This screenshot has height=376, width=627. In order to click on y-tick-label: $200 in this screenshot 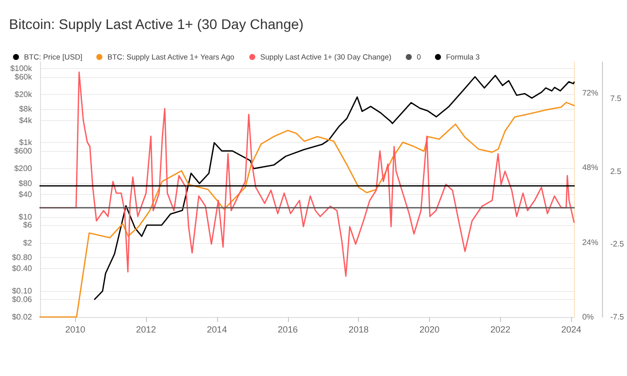, I will do `click(23, 169)`.